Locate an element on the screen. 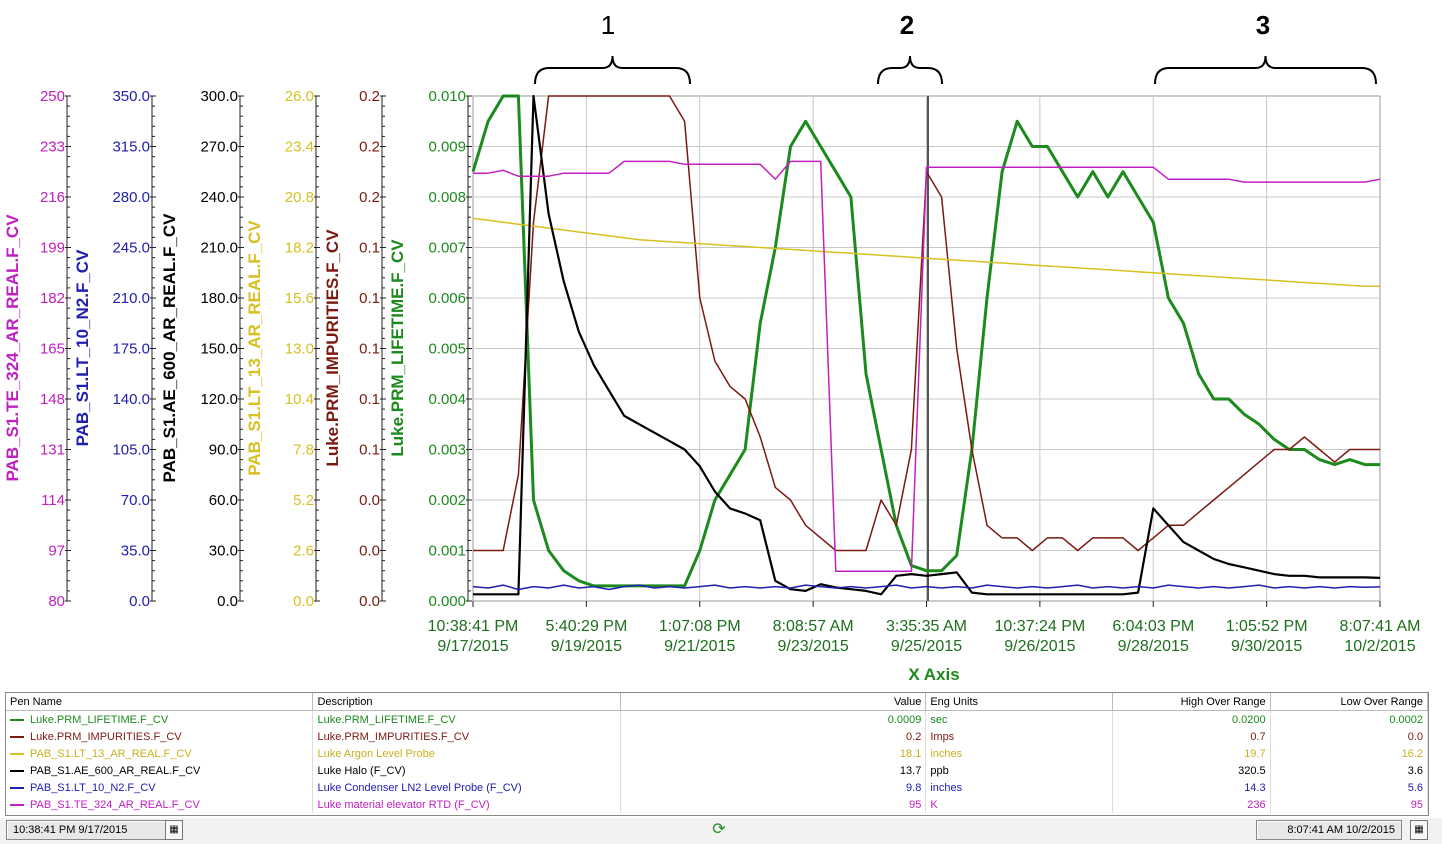 The height and width of the screenshot is (844, 1442). legend-value-text: 18.1 is located at coordinates (910, 753).